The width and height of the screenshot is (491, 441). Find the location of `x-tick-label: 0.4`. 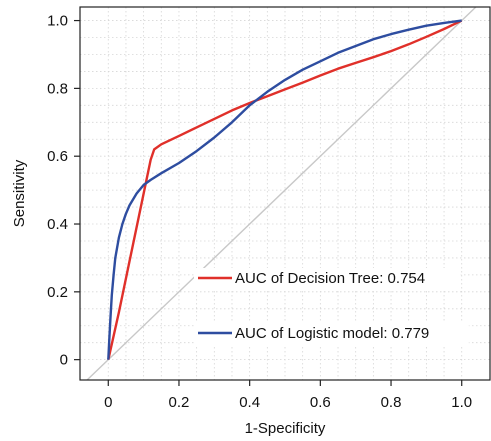

x-tick-label: 0.4 is located at coordinates (249, 402).